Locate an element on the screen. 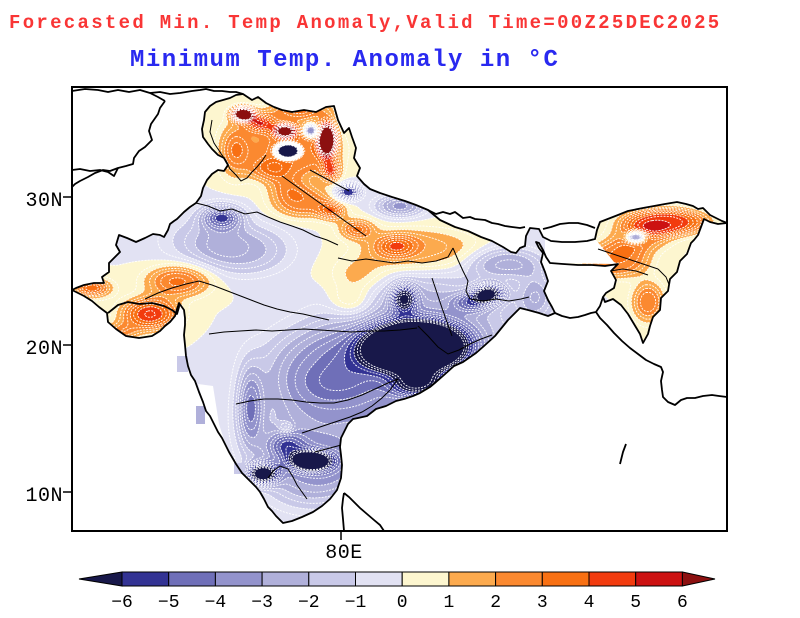 The height and width of the screenshot is (618, 800). svg-text: 2 is located at coordinates (495, 603).